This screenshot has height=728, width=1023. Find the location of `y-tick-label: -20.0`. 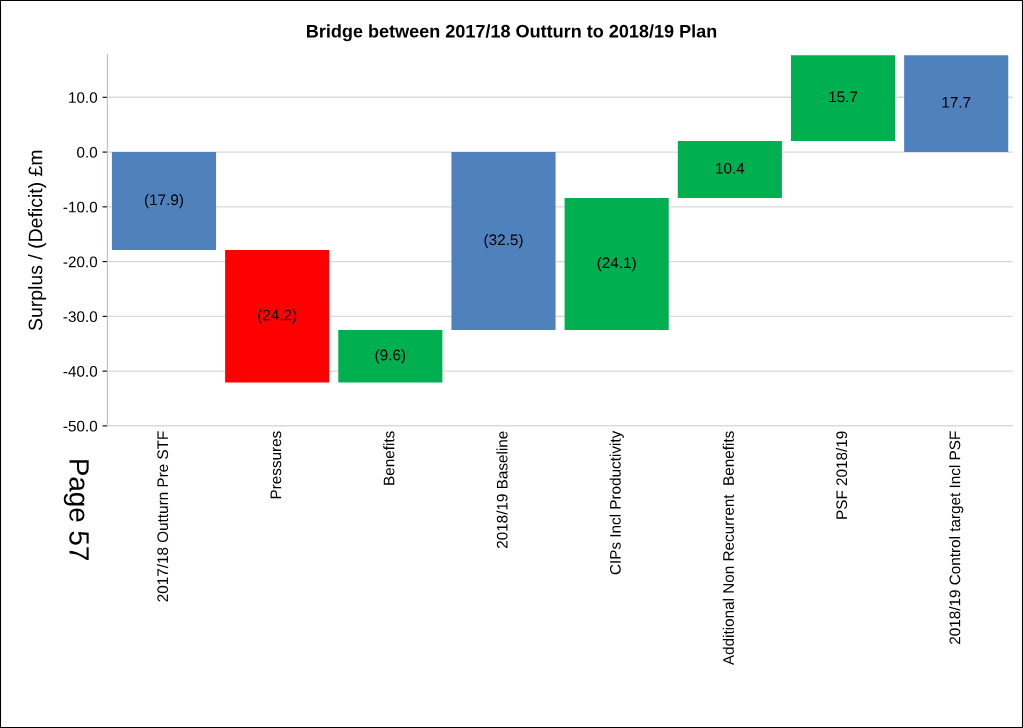

y-tick-label: -20.0 is located at coordinates (80, 262).